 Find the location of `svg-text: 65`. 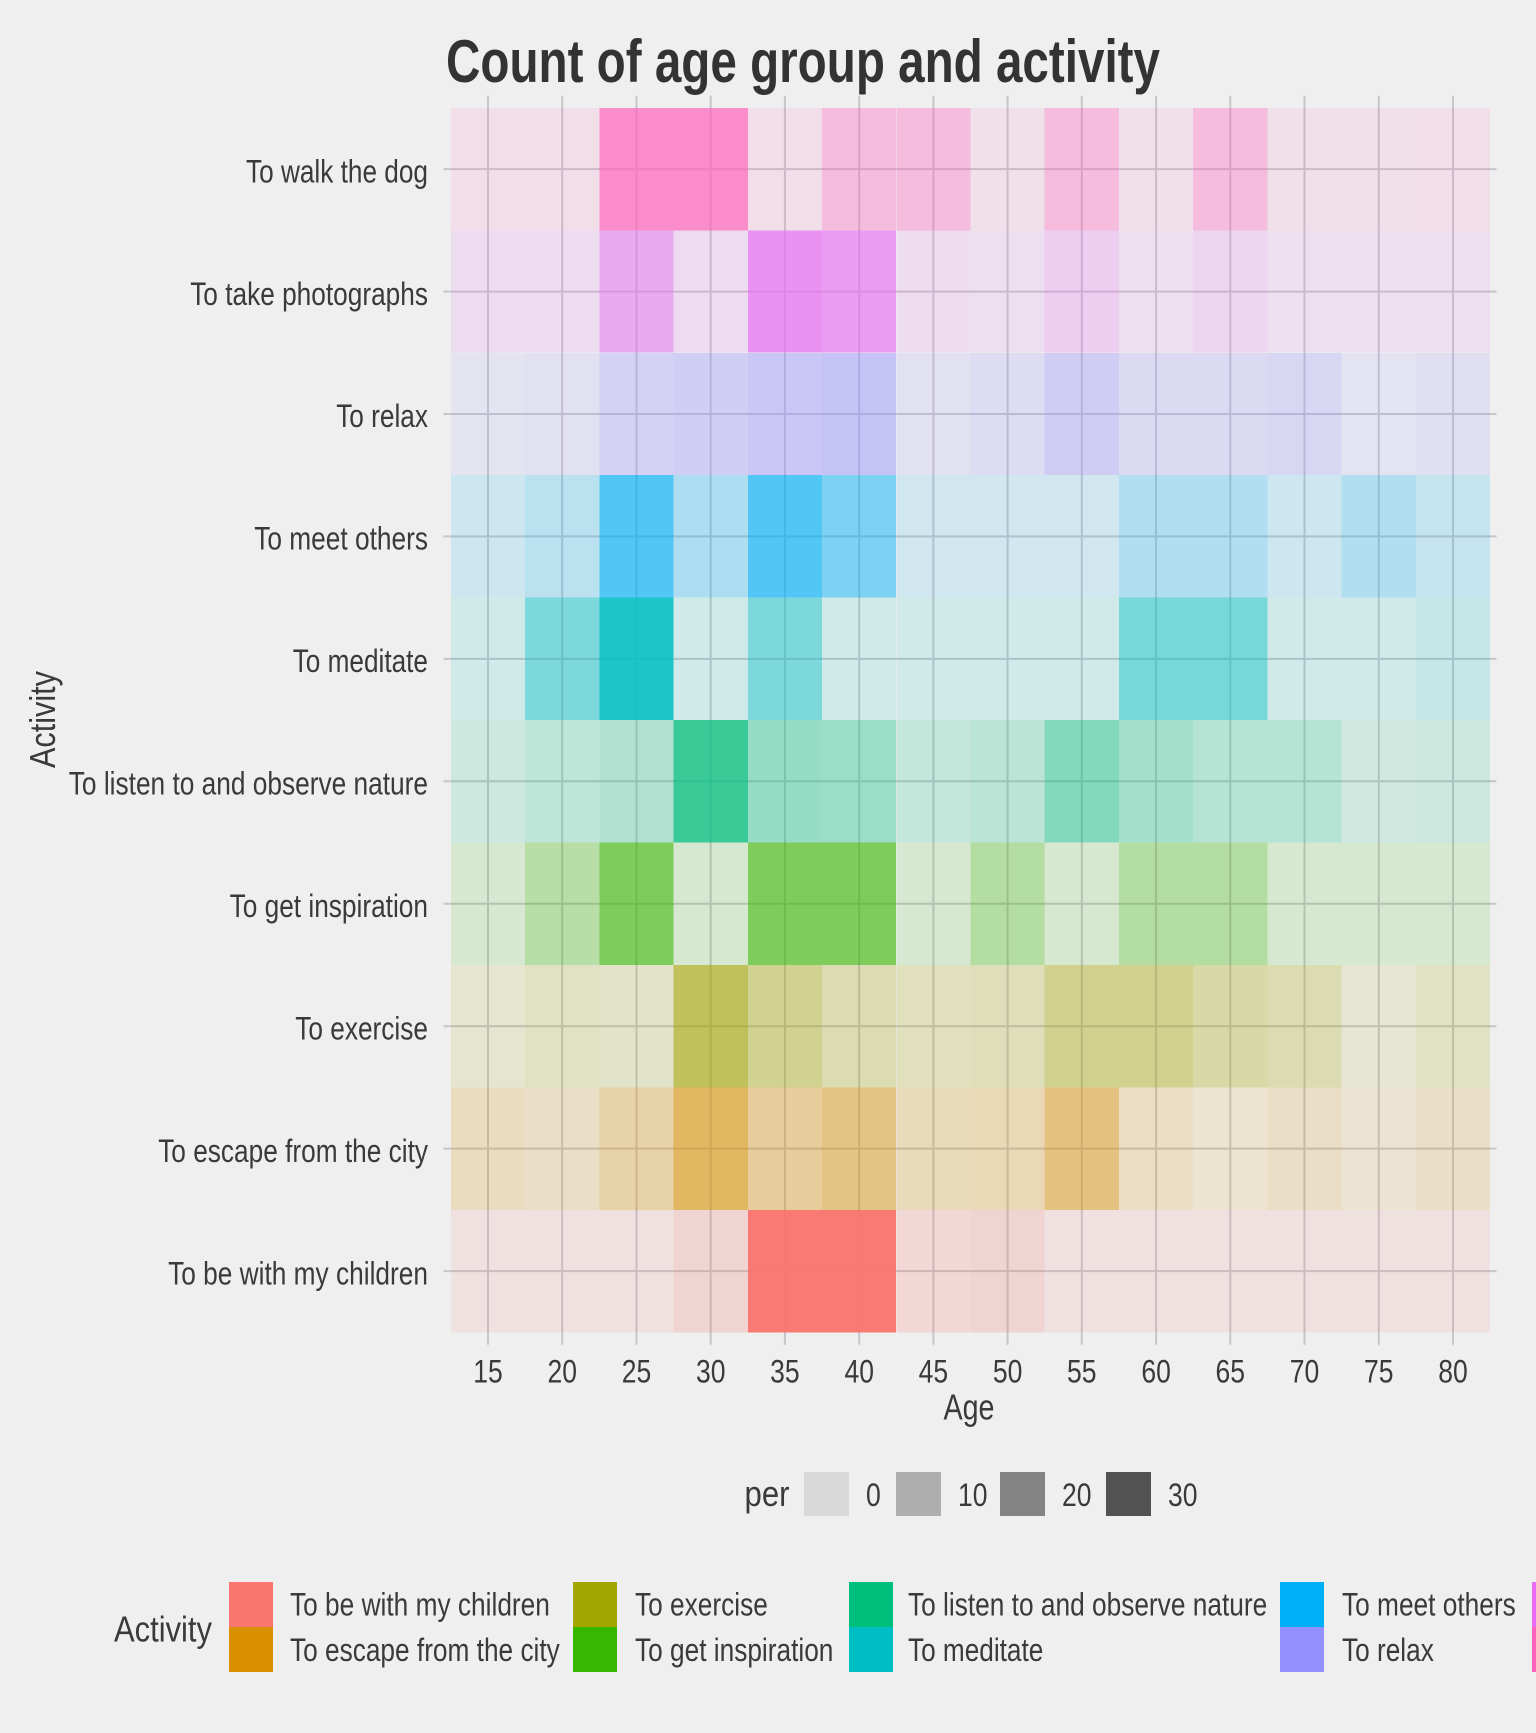

svg-text: 65 is located at coordinates (1231, 1372).